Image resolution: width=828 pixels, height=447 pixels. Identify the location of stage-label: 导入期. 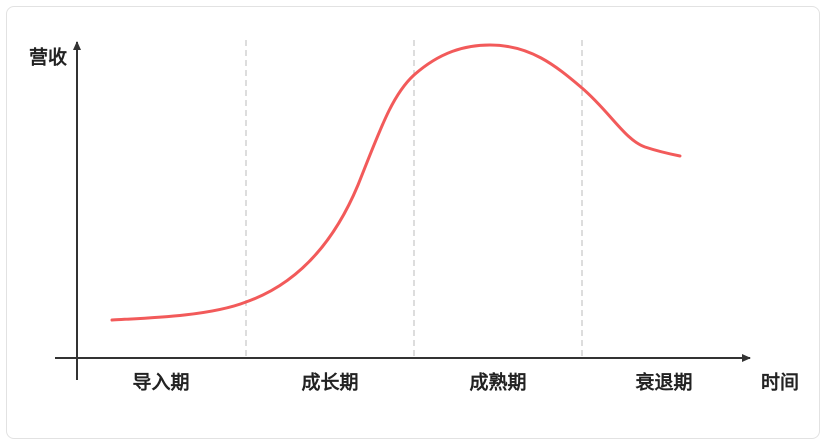
(160, 383).